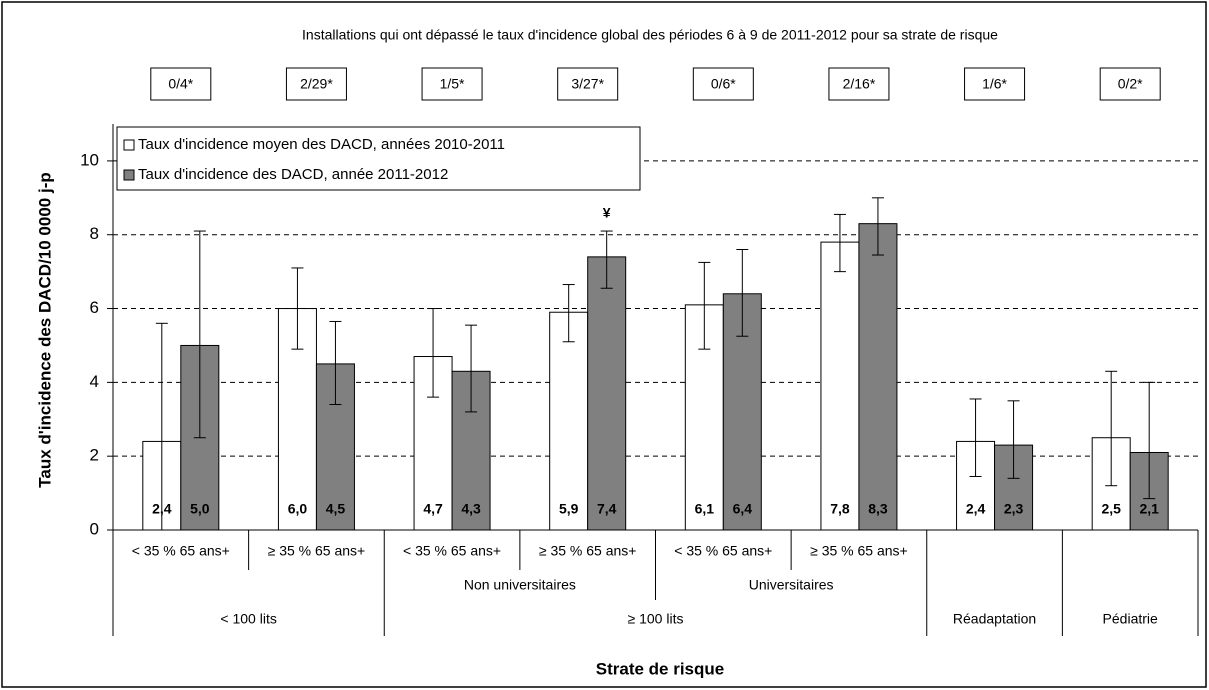 The image size is (1209, 690). Describe the element at coordinates (94, 233) in the screenshot. I see `y-tick-label: 8` at that location.